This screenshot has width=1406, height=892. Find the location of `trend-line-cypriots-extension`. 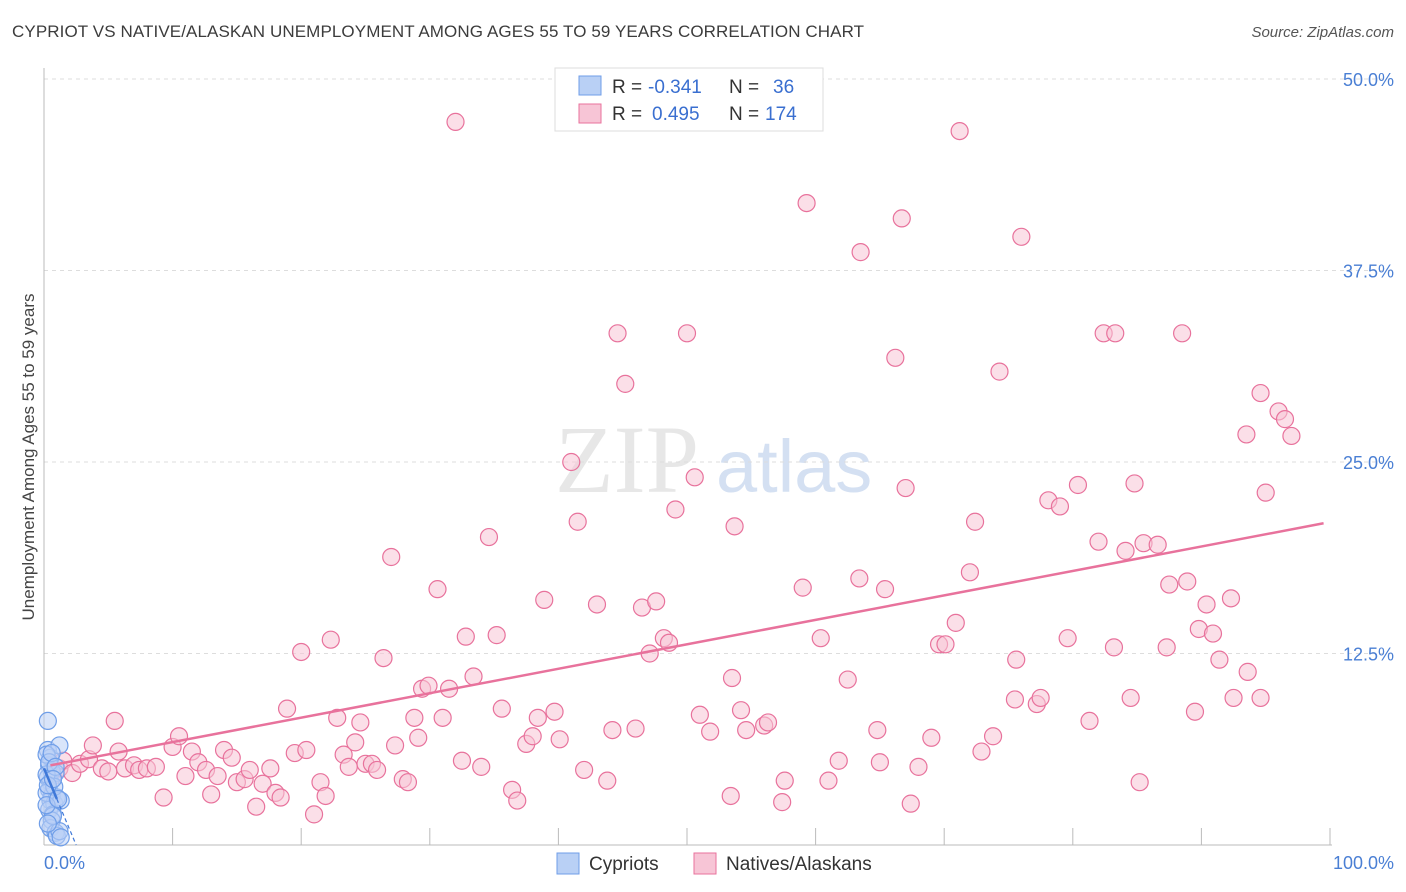

trend-line-cypriots-extension is located at coordinates (66, 822).